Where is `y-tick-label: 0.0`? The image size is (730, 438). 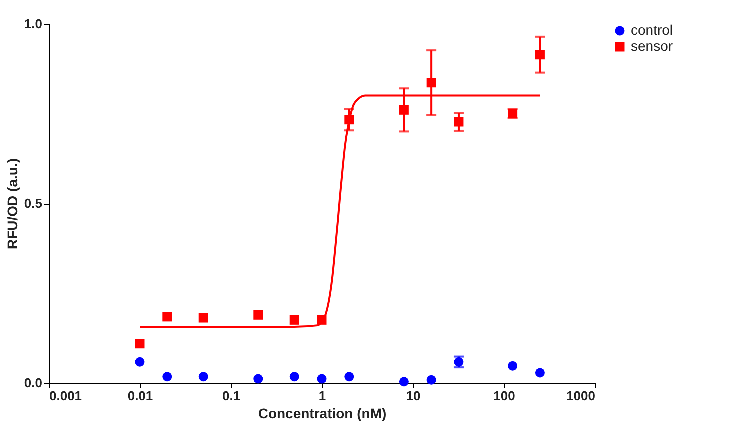 y-tick-label: 0.0 is located at coordinates (33, 383).